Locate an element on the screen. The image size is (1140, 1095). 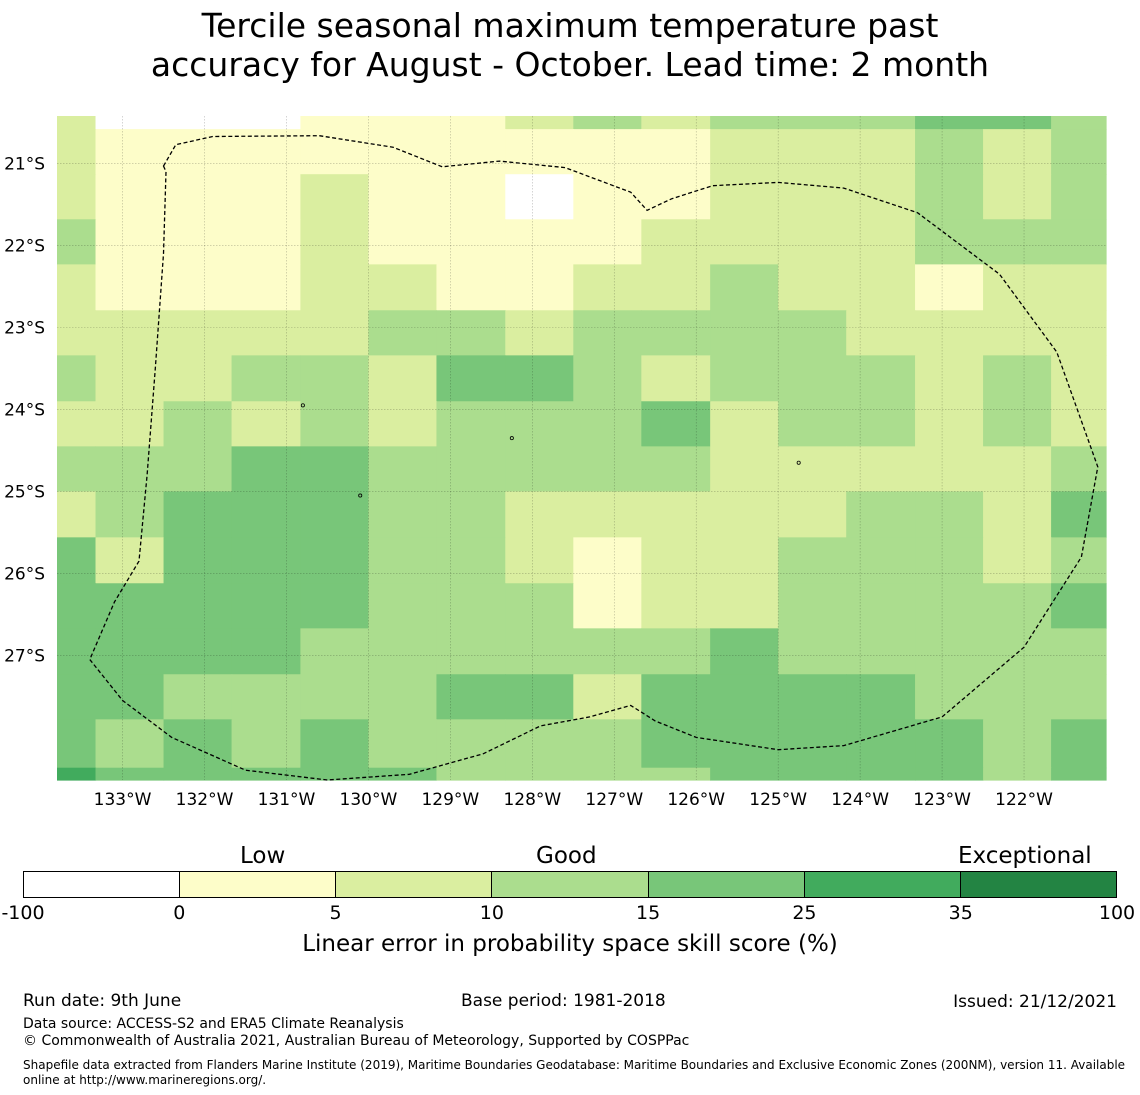
colorbar-category-good: Good is located at coordinates (566, 856).